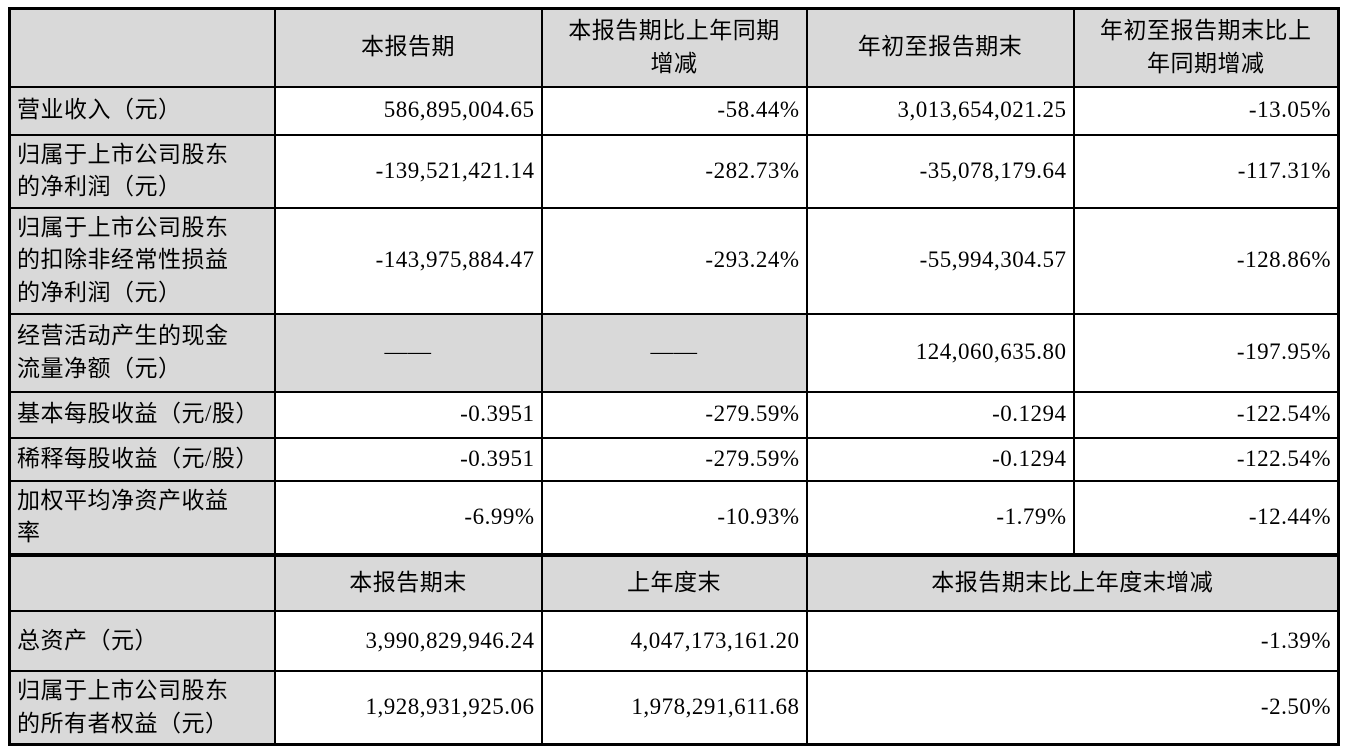  I want to click on column-header-end-of-last-year: 上年度末, so click(674, 583).